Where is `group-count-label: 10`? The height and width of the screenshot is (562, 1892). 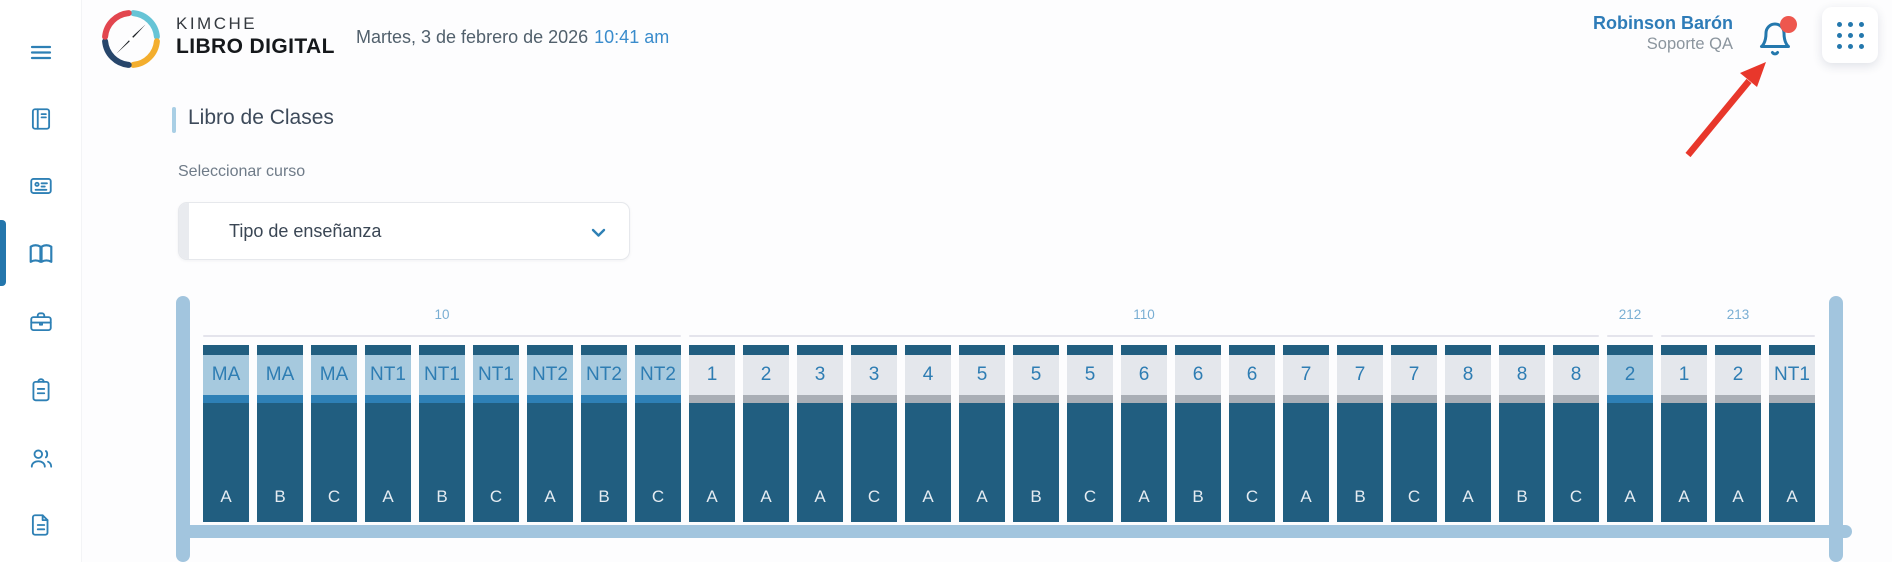 group-count-label: 10 is located at coordinates (442, 314).